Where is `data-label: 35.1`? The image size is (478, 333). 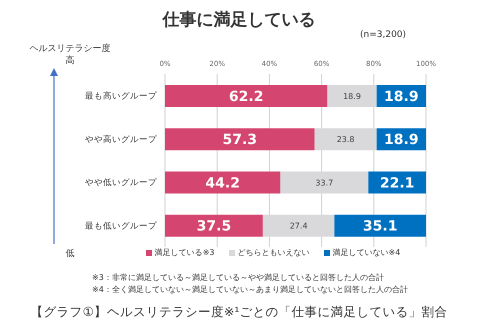 data-label: 35.1 is located at coordinates (380, 226).